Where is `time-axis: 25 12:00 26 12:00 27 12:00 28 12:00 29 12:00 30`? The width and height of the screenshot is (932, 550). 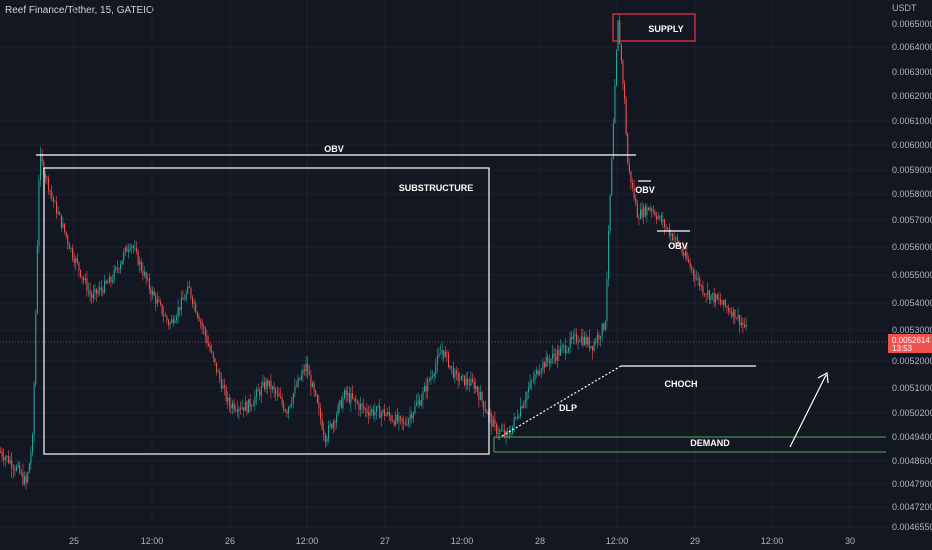 time-axis: 25 12:00 26 12:00 27 12:00 28 12:00 29 12:00 30 is located at coordinates (462, 541).